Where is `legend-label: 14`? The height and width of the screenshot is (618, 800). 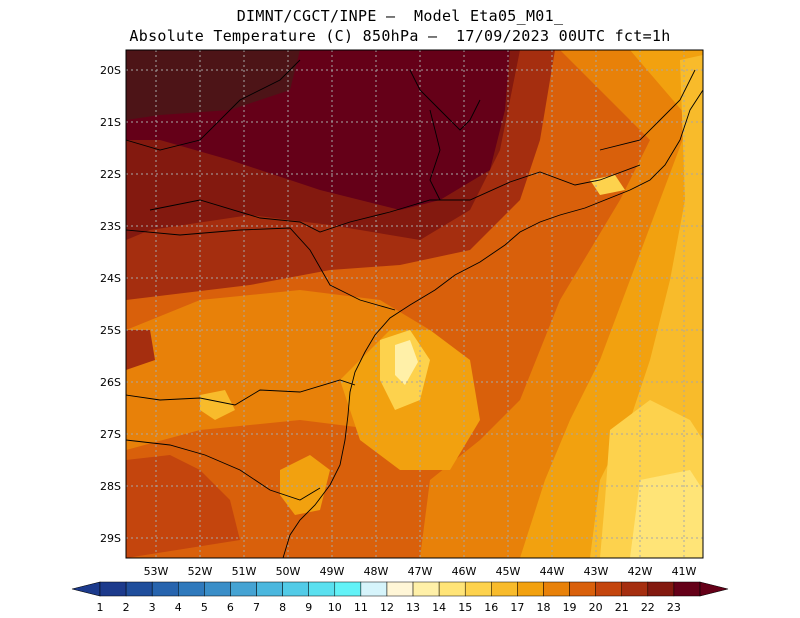 legend-label: 14 is located at coordinates (439, 607).